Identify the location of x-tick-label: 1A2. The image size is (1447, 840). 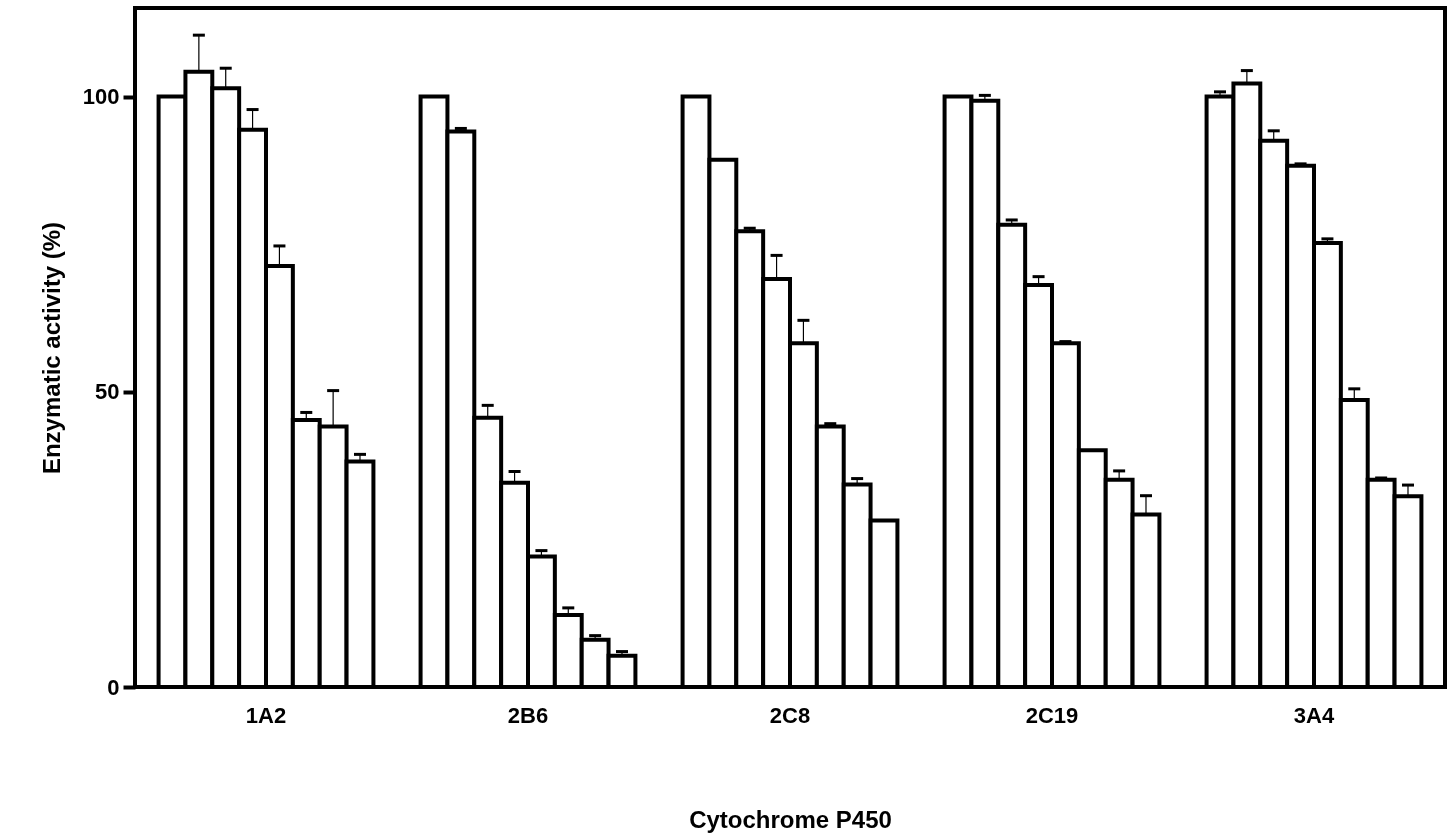
(266, 715).